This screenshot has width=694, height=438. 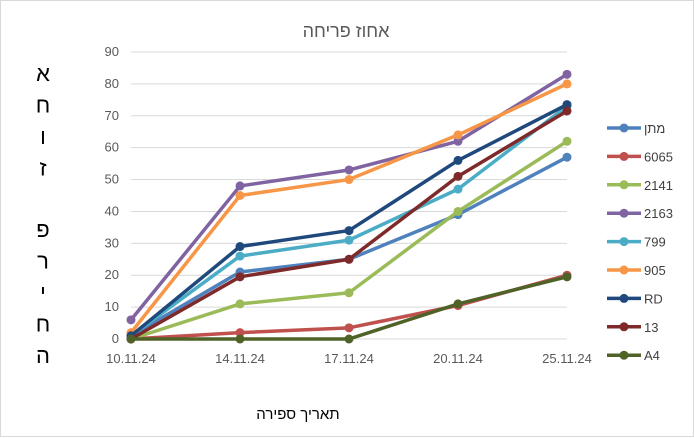 I want to click on y-axis-label-char: א, so click(x=43, y=73).